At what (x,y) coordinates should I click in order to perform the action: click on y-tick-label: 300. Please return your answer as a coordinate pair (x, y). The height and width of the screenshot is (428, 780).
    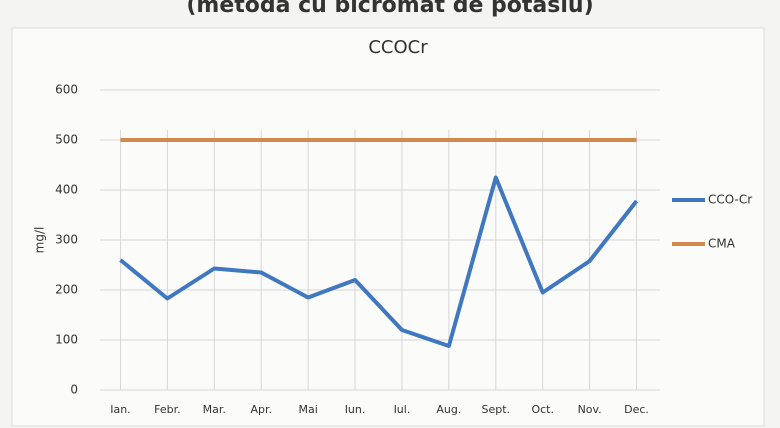
    Looking at the image, I should click on (66, 240).